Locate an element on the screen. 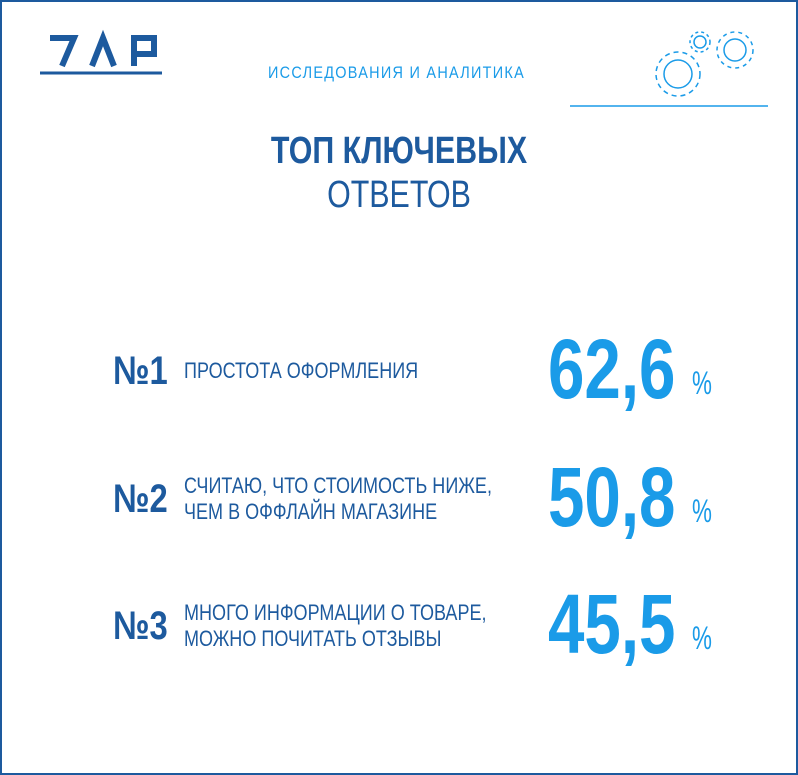  value: 62,6 is located at coordinates (612, 369).